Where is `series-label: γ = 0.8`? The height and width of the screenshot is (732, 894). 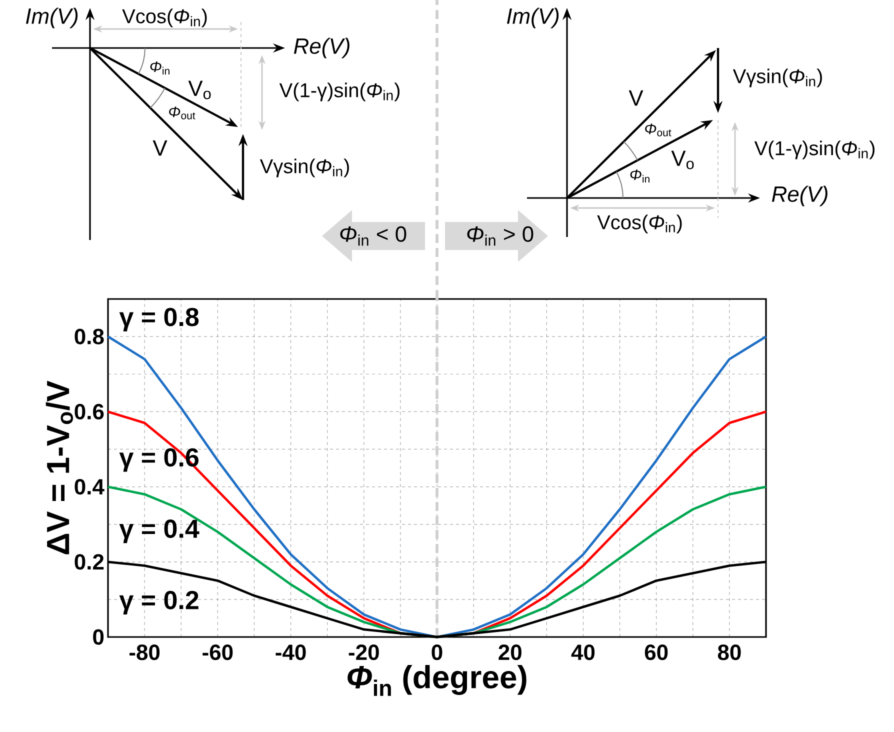
series-label: γ = 0.8 is located at coordinates (159, 320).